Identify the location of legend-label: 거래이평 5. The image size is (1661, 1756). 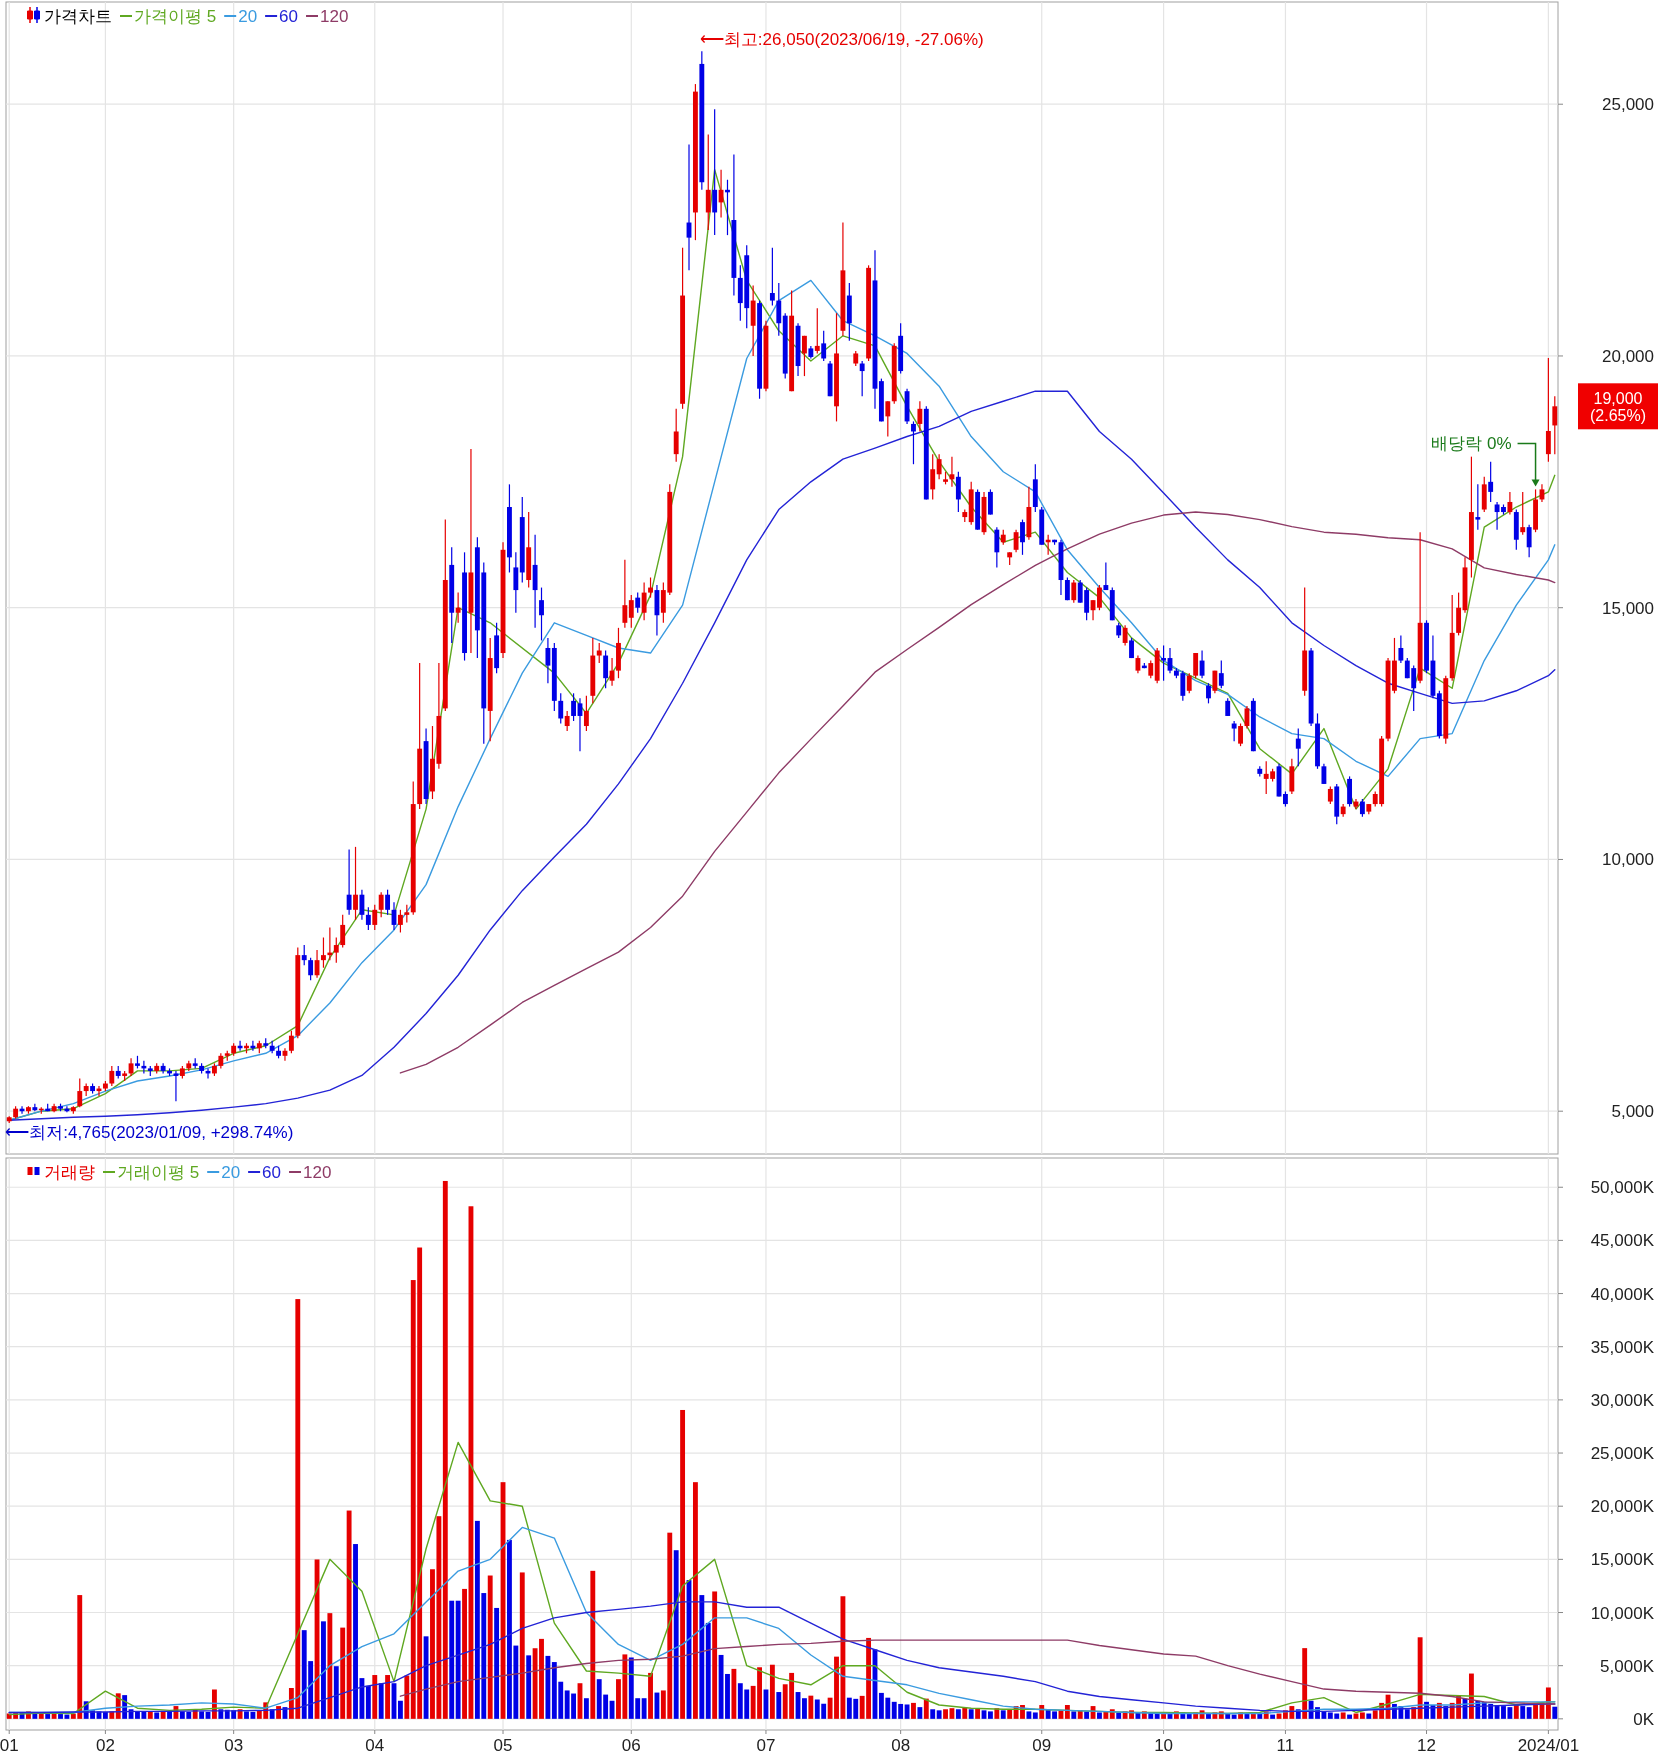
(158, 1172).